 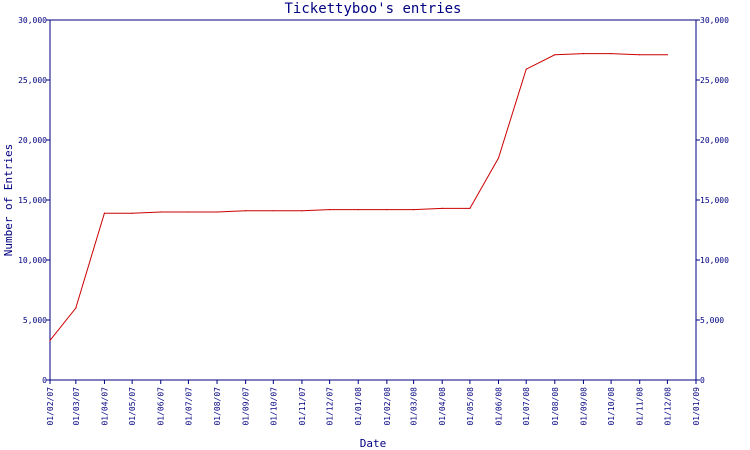 What do you see at coordinates (667, 406) in the screenshot?
I see `x-tick-label: 01/12/08` at bounding box center [667, 406].